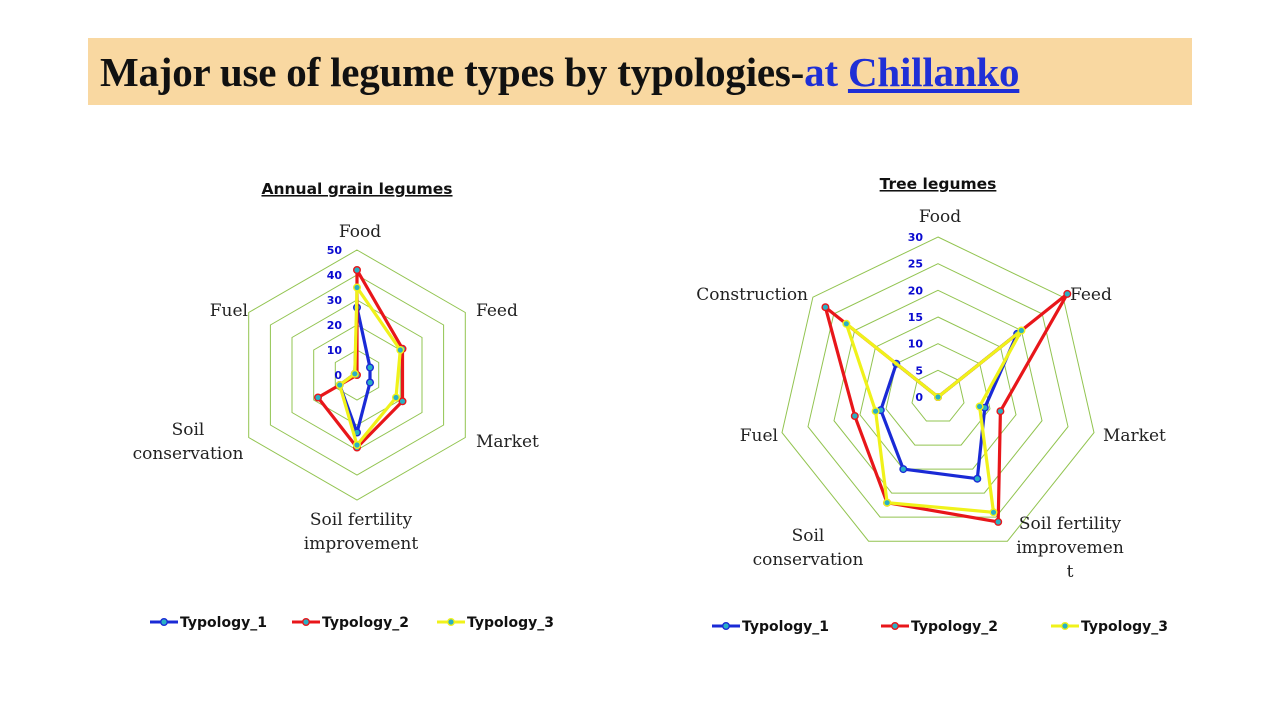 This screenshot has width=1280, height=720. Describe the element at coordinates (916, 290) in the screenshot. I see `chart2-tick-label: 20` at that location.